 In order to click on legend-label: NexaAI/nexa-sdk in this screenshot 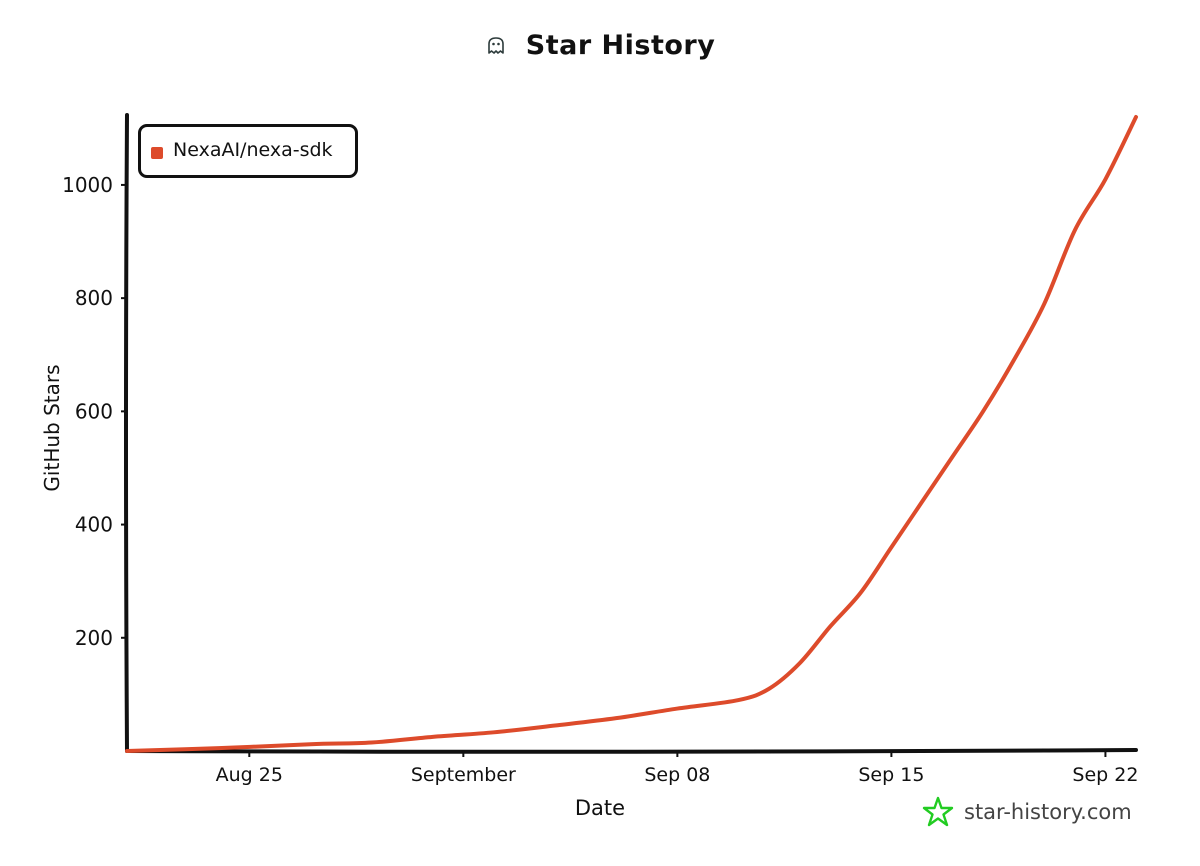, I will do `click(253, 150)`.